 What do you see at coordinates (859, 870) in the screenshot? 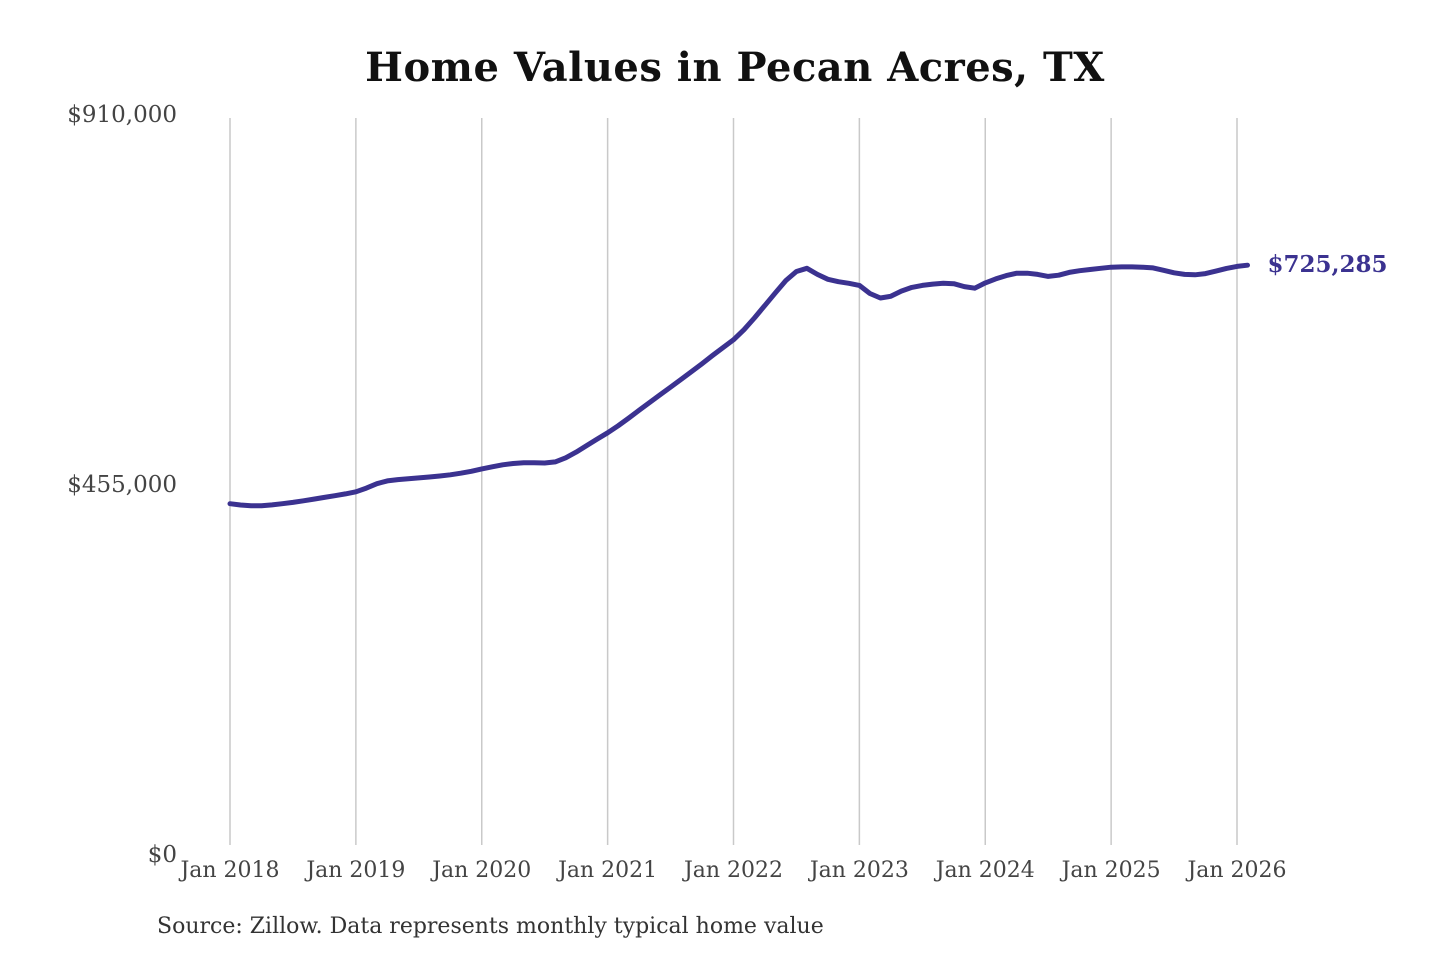
I see `x-tick-label: Jan 2023` at bounding box center [859, 870].